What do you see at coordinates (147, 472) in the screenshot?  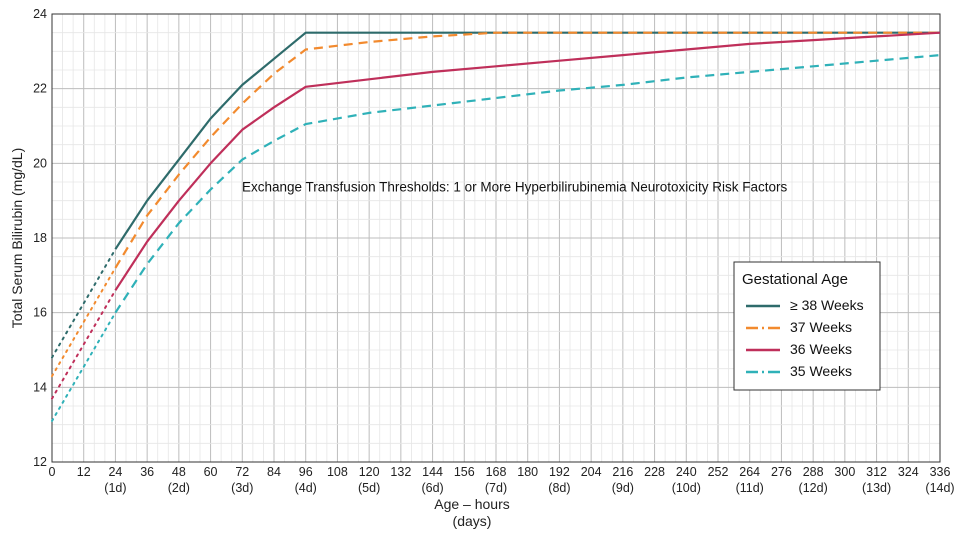 I see `x-tick-label: 36` at bounding box center [147, 472].